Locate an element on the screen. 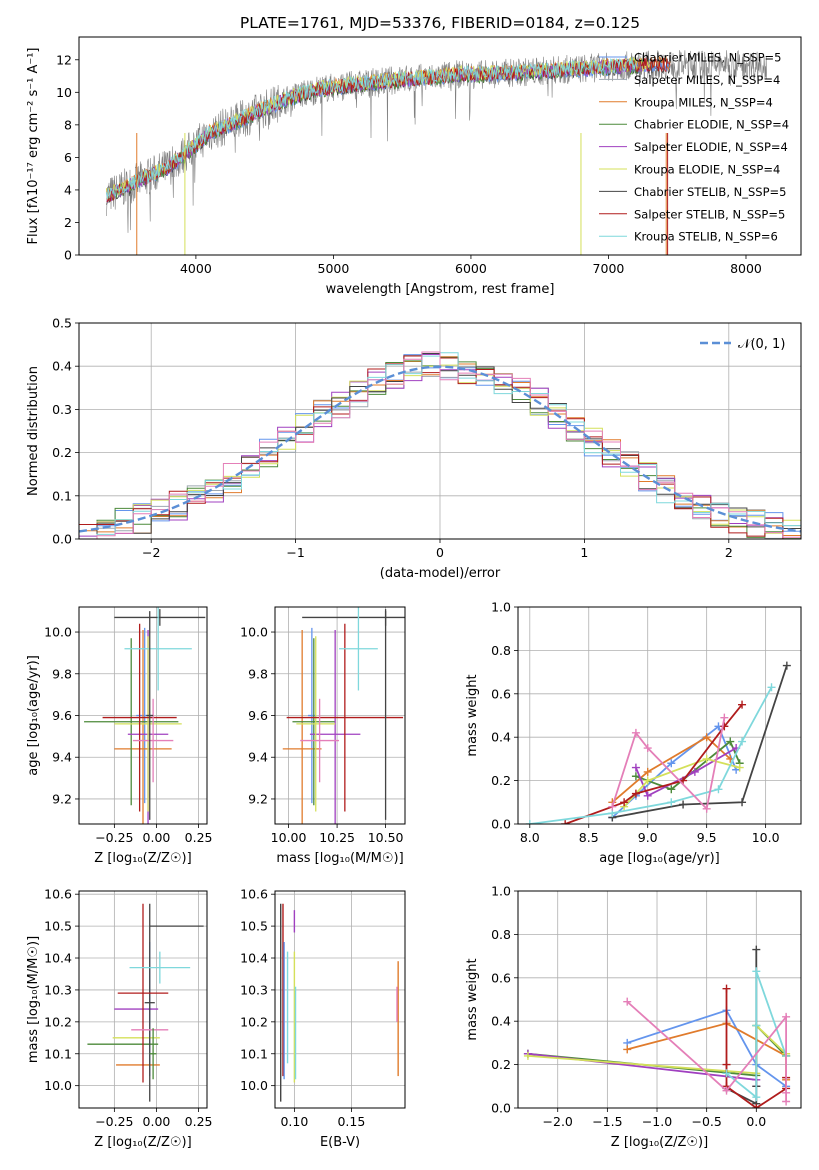 This screenshot has width=819, height=1170. y-axis-label: Flux [fλ10⁻¹⁷ erg cm⁻² s⁻¹ A⁻¹] is located at coordinates (33, 146).